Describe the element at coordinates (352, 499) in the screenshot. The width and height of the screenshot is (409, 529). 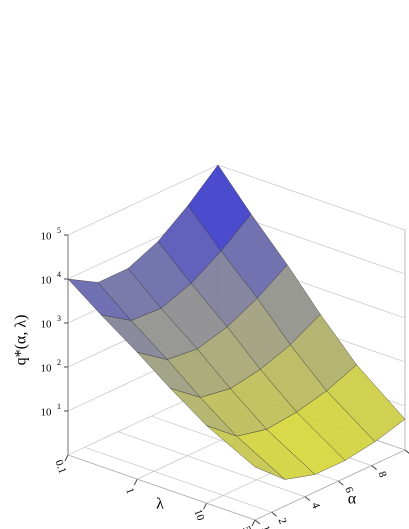
I see `y-axis-label: α` at that location.